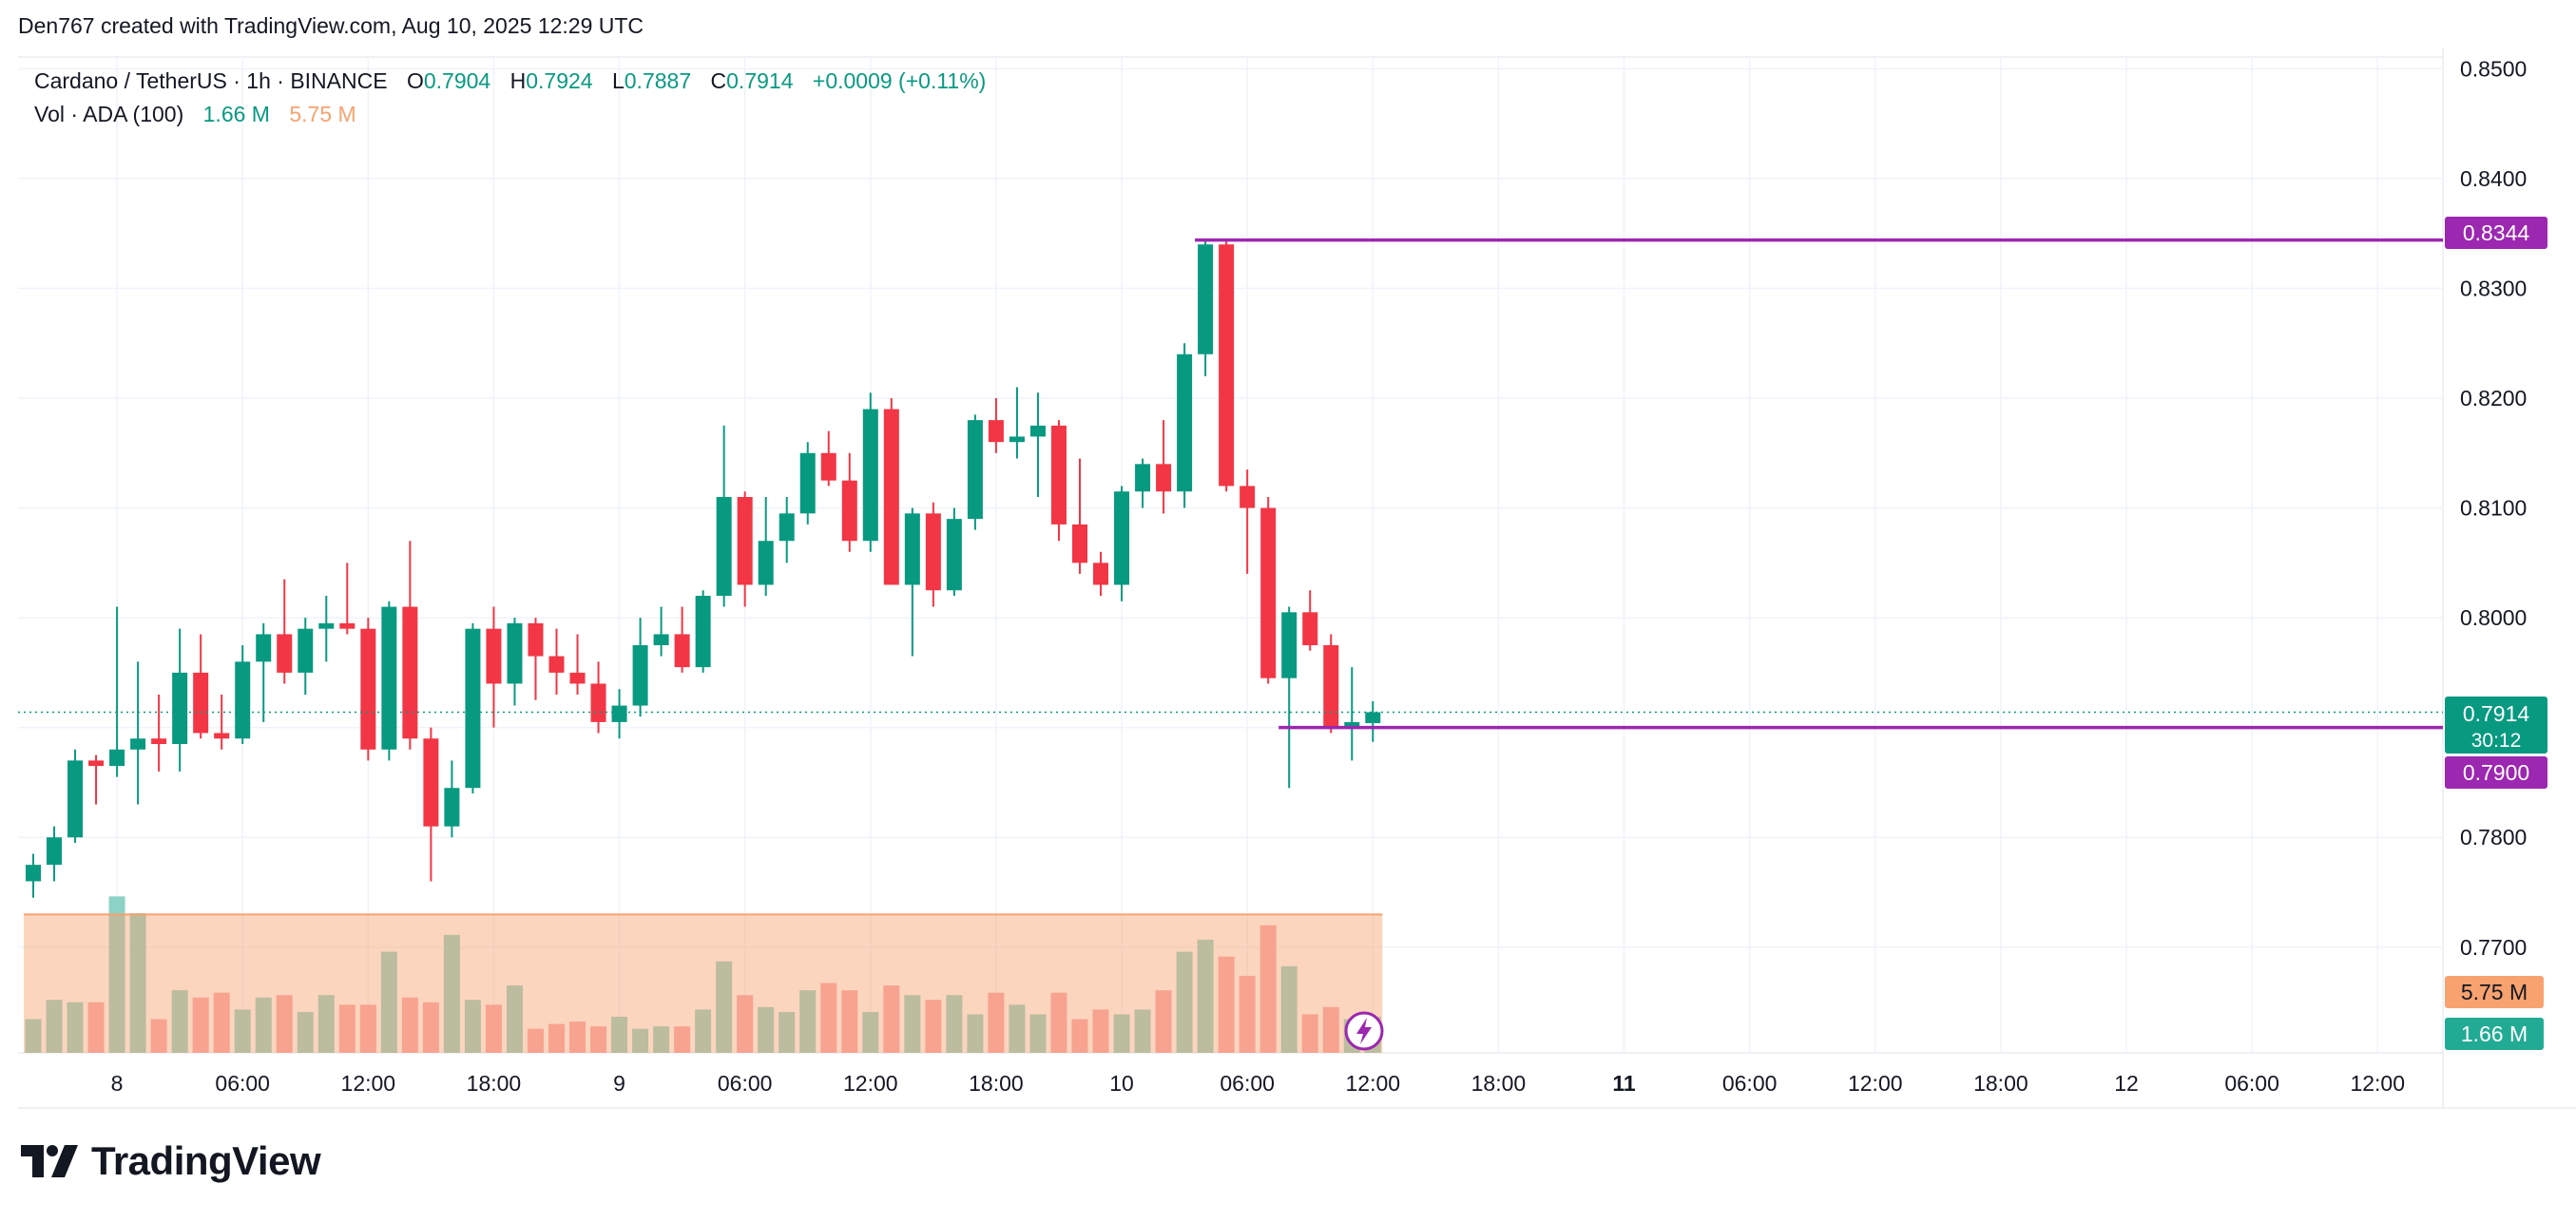  Describe the element at coordinates (2494, 178) in the screenshot. I see `price-tick-label: 0.8400` at that location.